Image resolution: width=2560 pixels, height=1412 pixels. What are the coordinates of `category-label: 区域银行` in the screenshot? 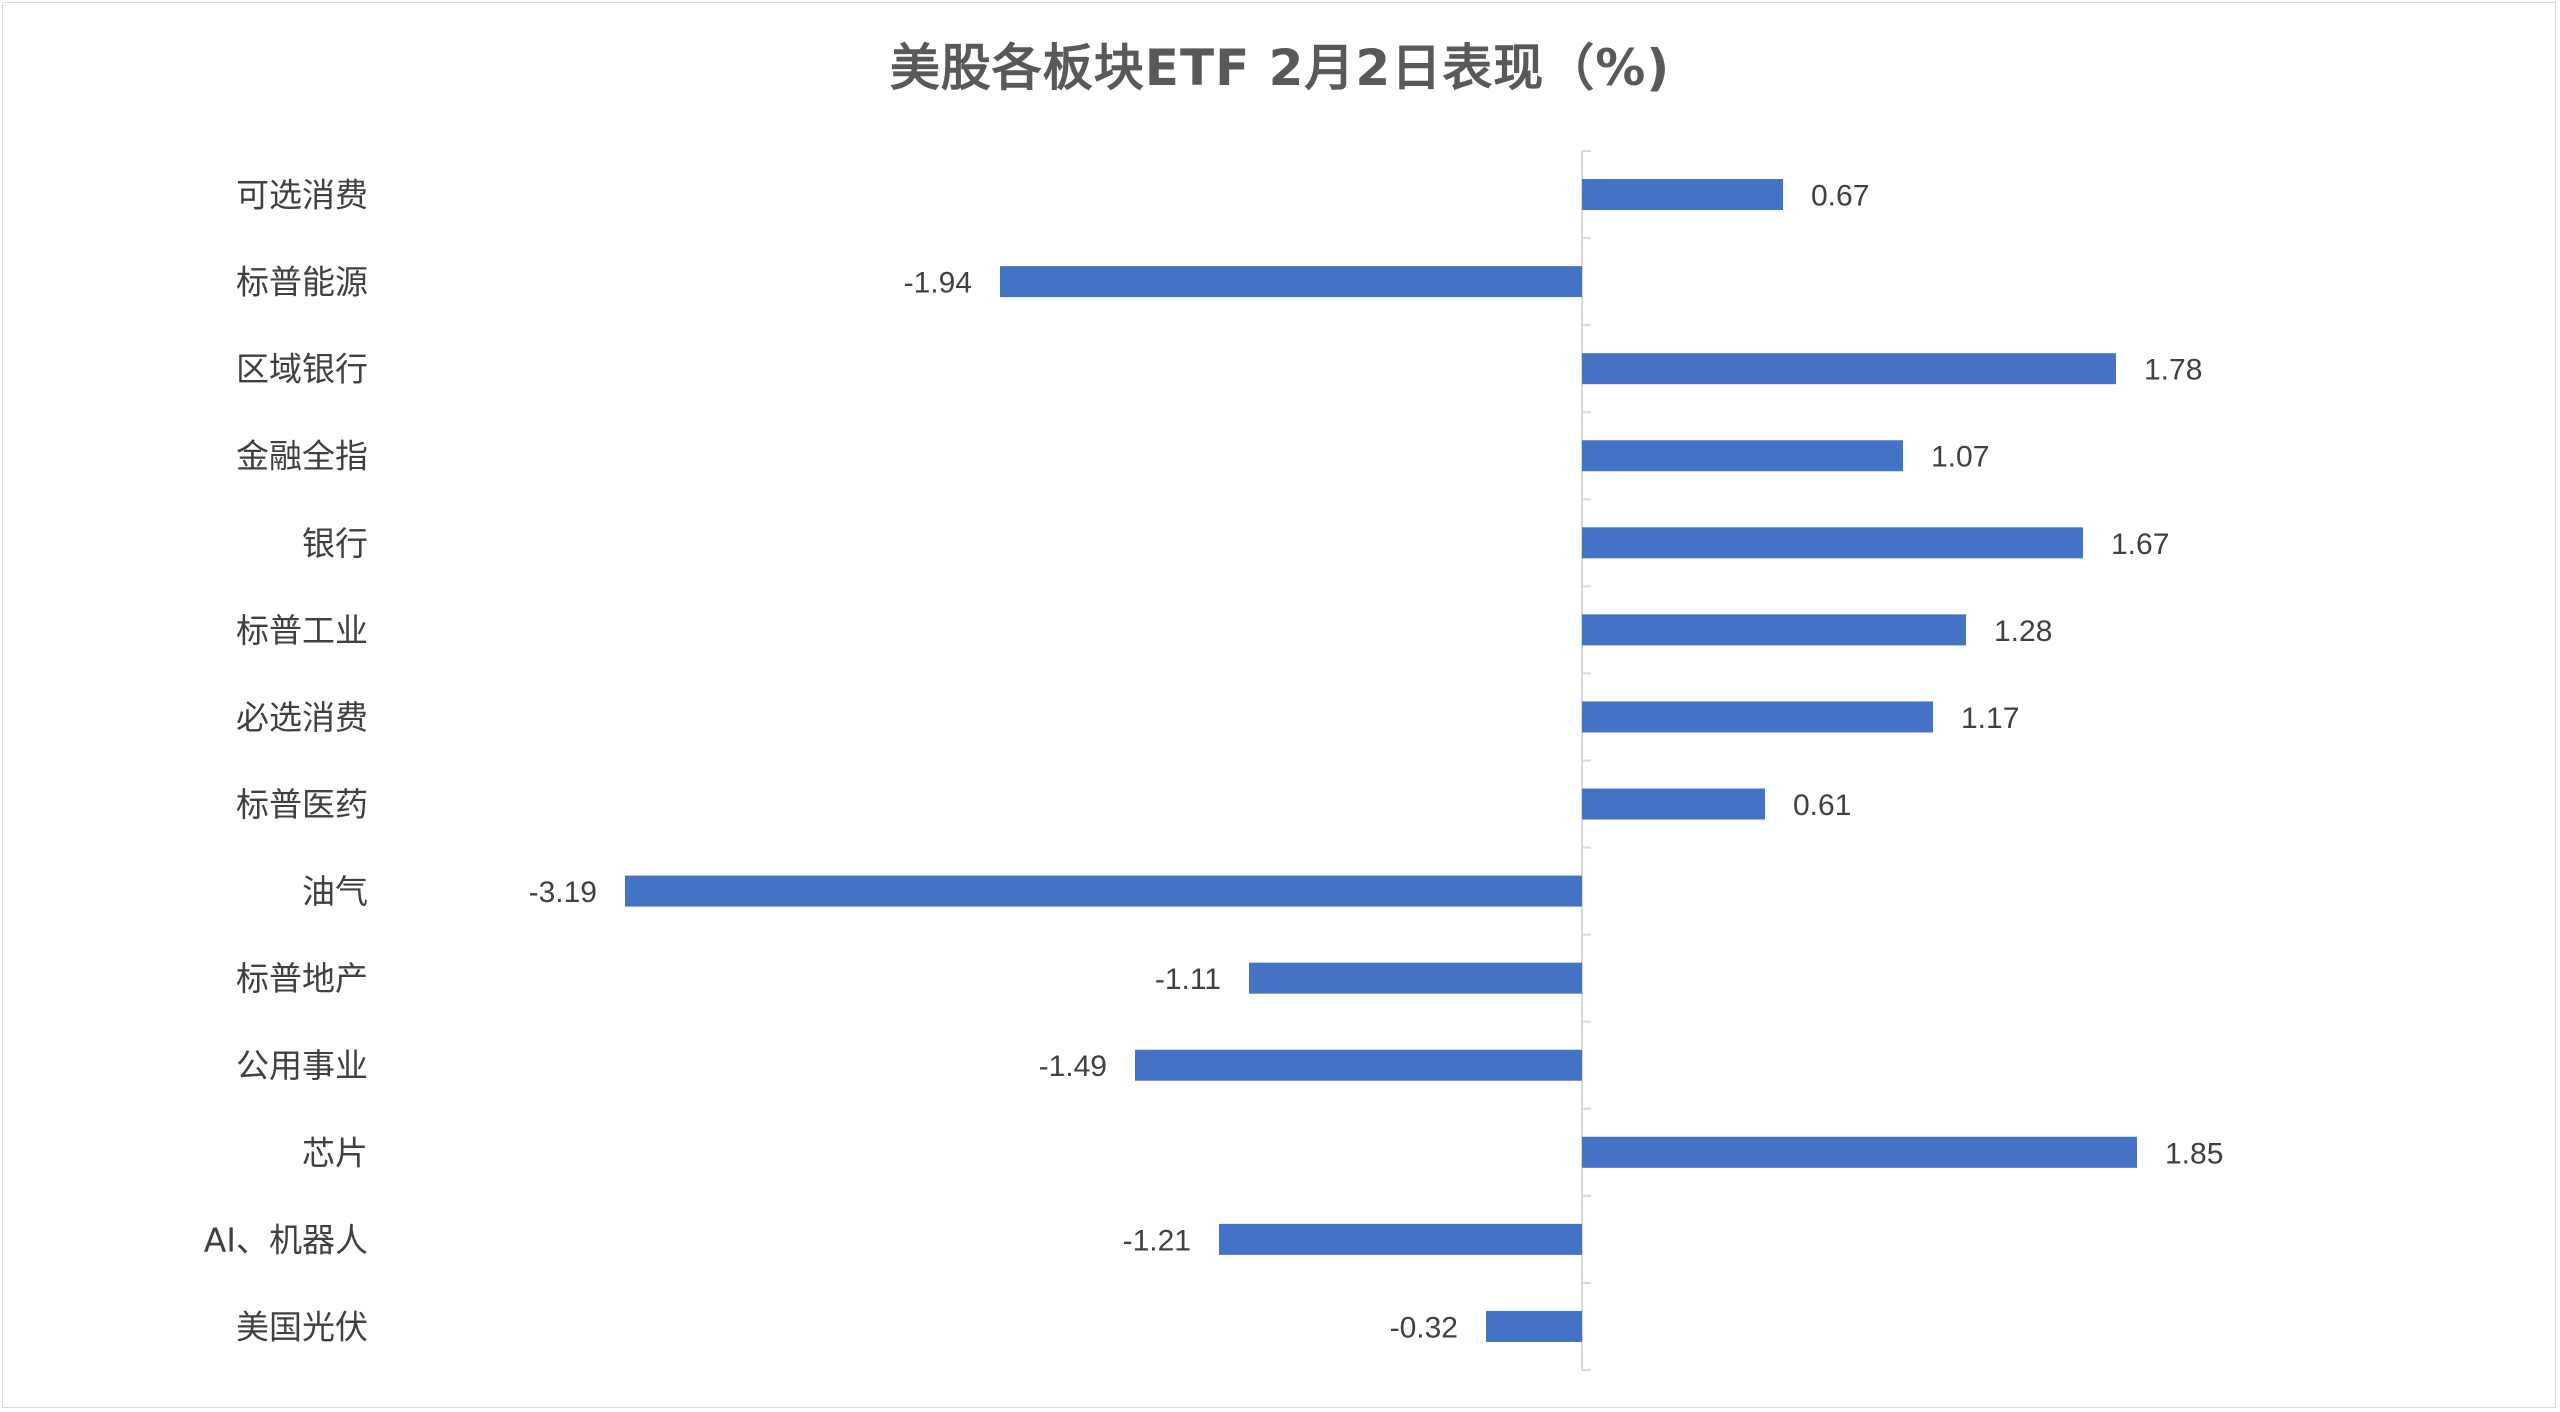 It's located at (302, 369).